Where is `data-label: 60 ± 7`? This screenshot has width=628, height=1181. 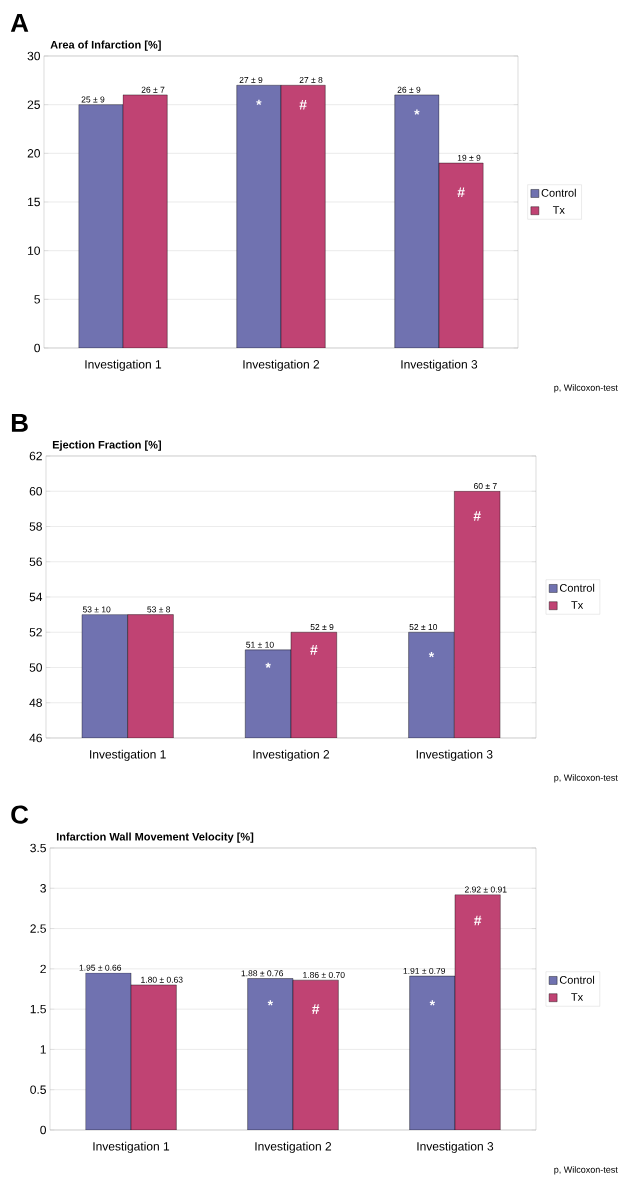 data-label: 60 ± 7 is located at coordinates (485, 486).